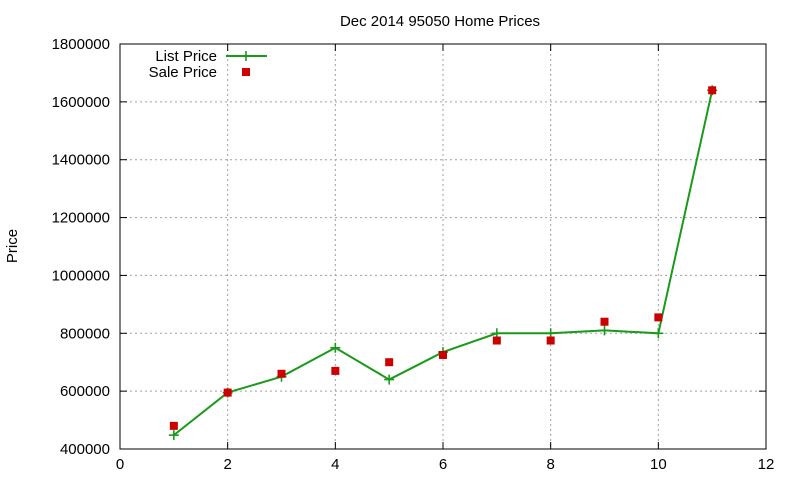  Describe the element at coordinates (443, 464) in the screenshot. I see `x-tick-label: 6` at that location.